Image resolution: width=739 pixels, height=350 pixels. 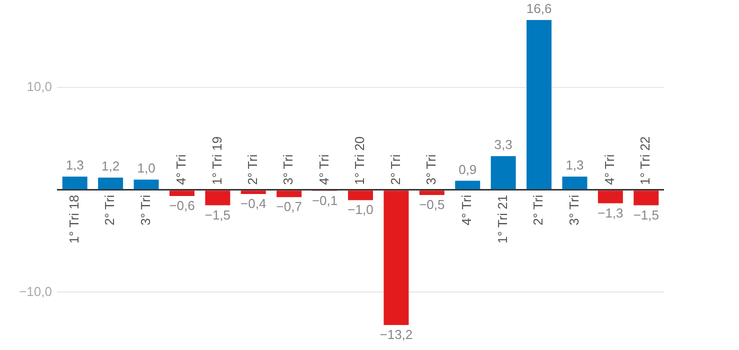 What do you see at coordinates (645, 160) in the screenshot?
I see `x-tick-label: 1° Tri 22` at bounding box center [645, 160].